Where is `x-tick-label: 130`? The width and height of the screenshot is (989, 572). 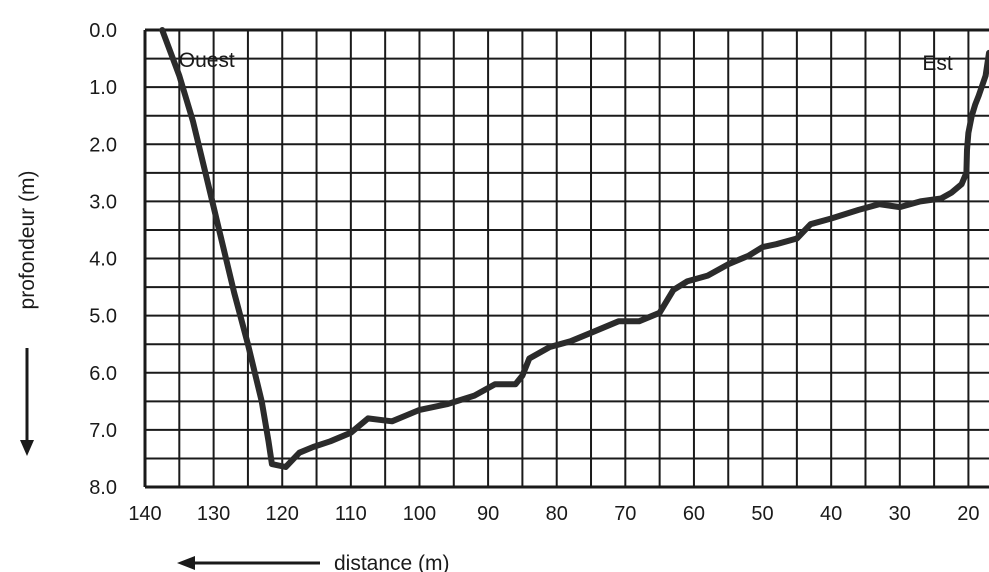 x-tick-label: 130 is located at coordinates (213, 514).